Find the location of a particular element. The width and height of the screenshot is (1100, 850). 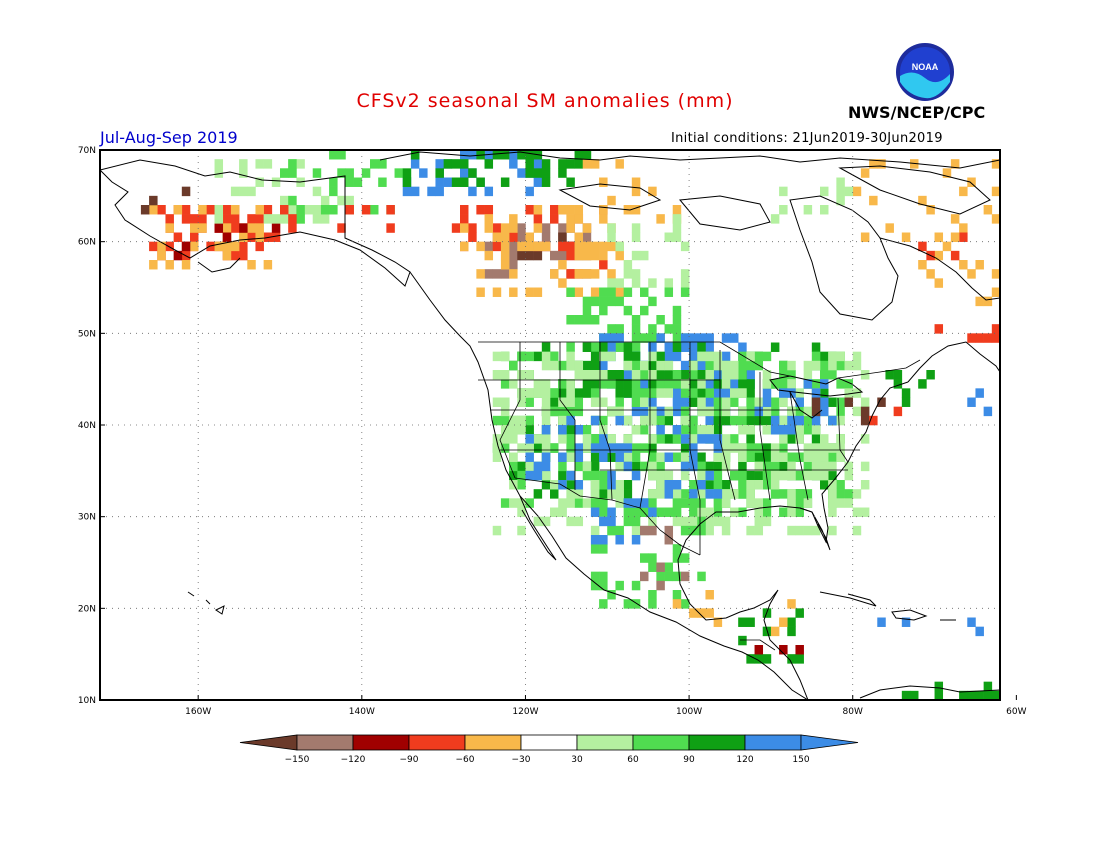

lon-label: 60W is located at coordinates (1016, 712).